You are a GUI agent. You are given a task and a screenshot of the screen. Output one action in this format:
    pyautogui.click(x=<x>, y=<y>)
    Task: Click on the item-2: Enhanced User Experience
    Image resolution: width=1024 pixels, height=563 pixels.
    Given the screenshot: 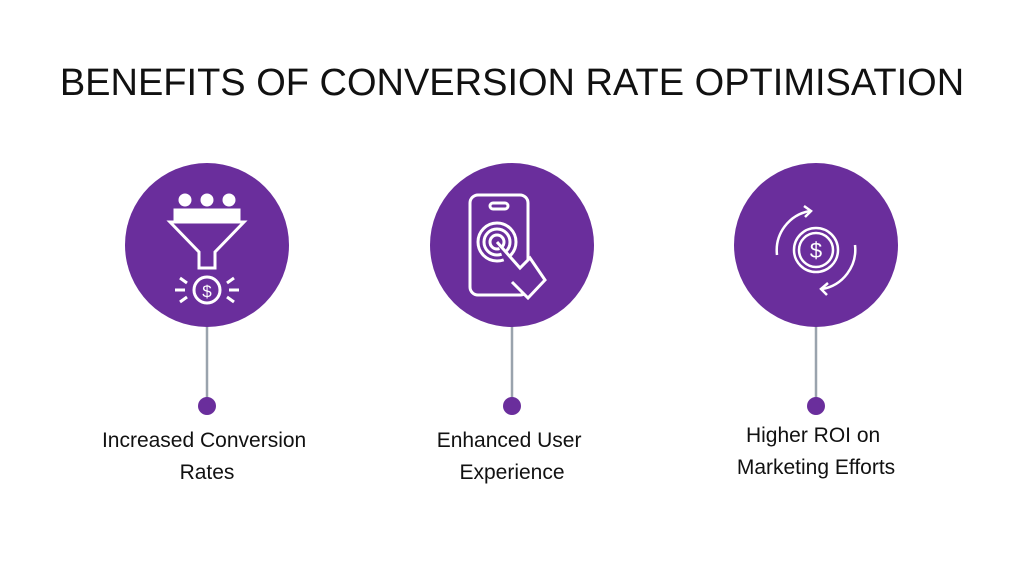 What is the action you would take?
    pyautogui.click(x=512, y=323)
    